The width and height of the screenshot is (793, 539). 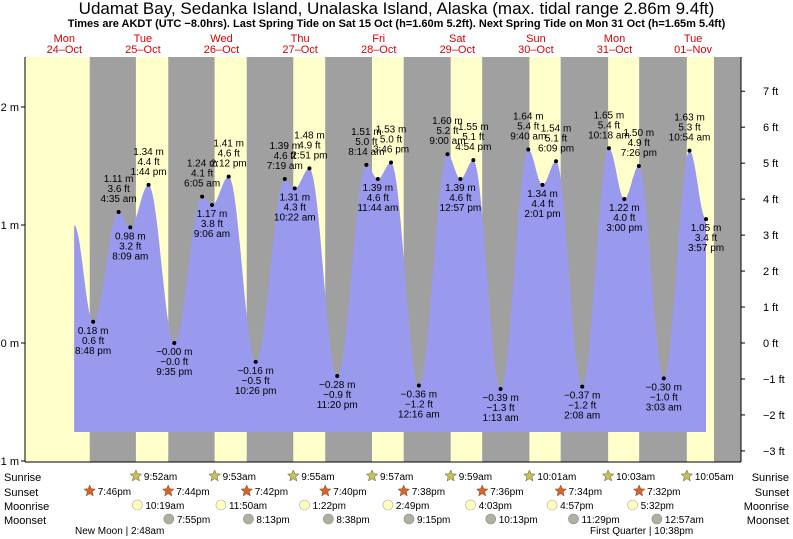 What do you see at coordinates (229, 164) in the screenshot?
I see `tide-label: 2:12 pm` at bounding box center [229, 164].